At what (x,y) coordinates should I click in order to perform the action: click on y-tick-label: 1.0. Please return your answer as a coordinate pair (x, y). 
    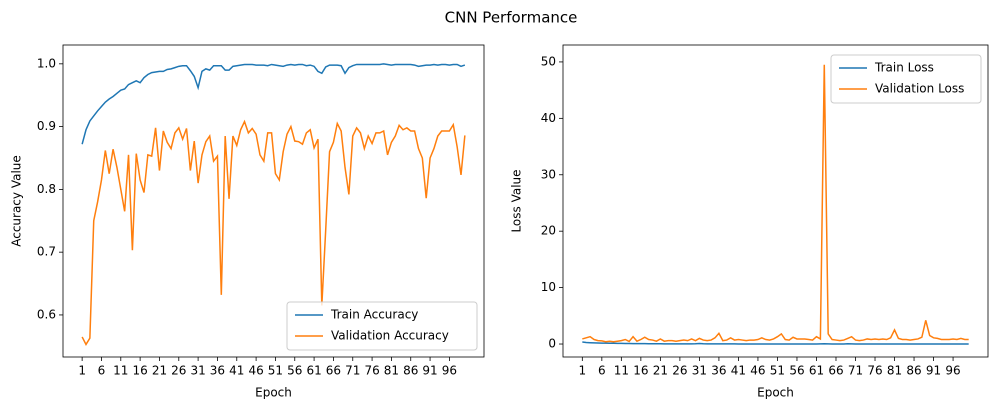
    Looking at the image, I should click on (46, 63).